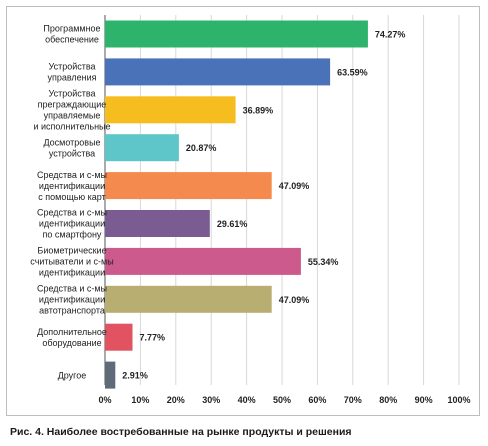 The height and width of the screenshot is (446, 488). What do you see at coordinates (323, 262) in the screenshot?
I see `data-label: 55.34%` at bounding box center [323, 262].